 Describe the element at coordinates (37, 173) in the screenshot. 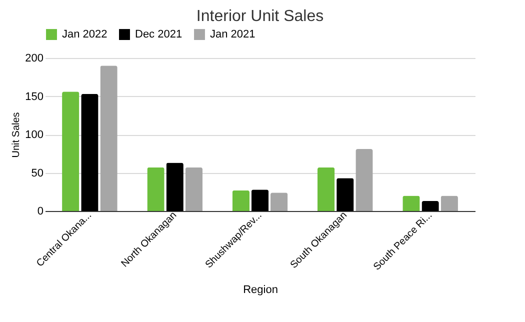

I see `y-tick-label: 50` at that location.